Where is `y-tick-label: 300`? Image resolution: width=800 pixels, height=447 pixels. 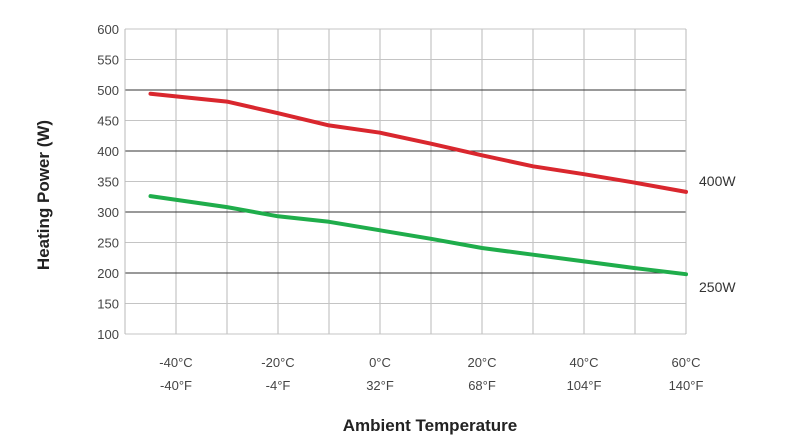
y-tick-label: 300 is located at coordinates (108, 212).